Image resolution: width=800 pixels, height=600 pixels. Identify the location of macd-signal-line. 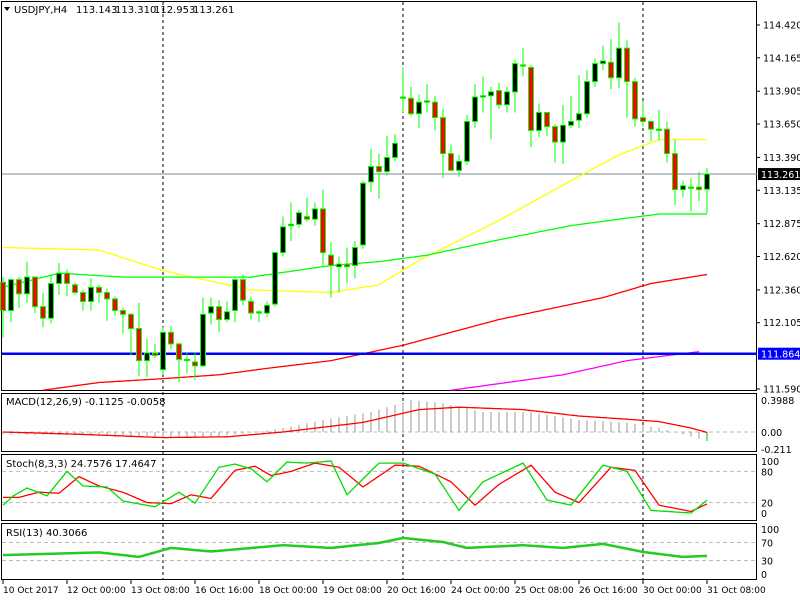
(355, 422).